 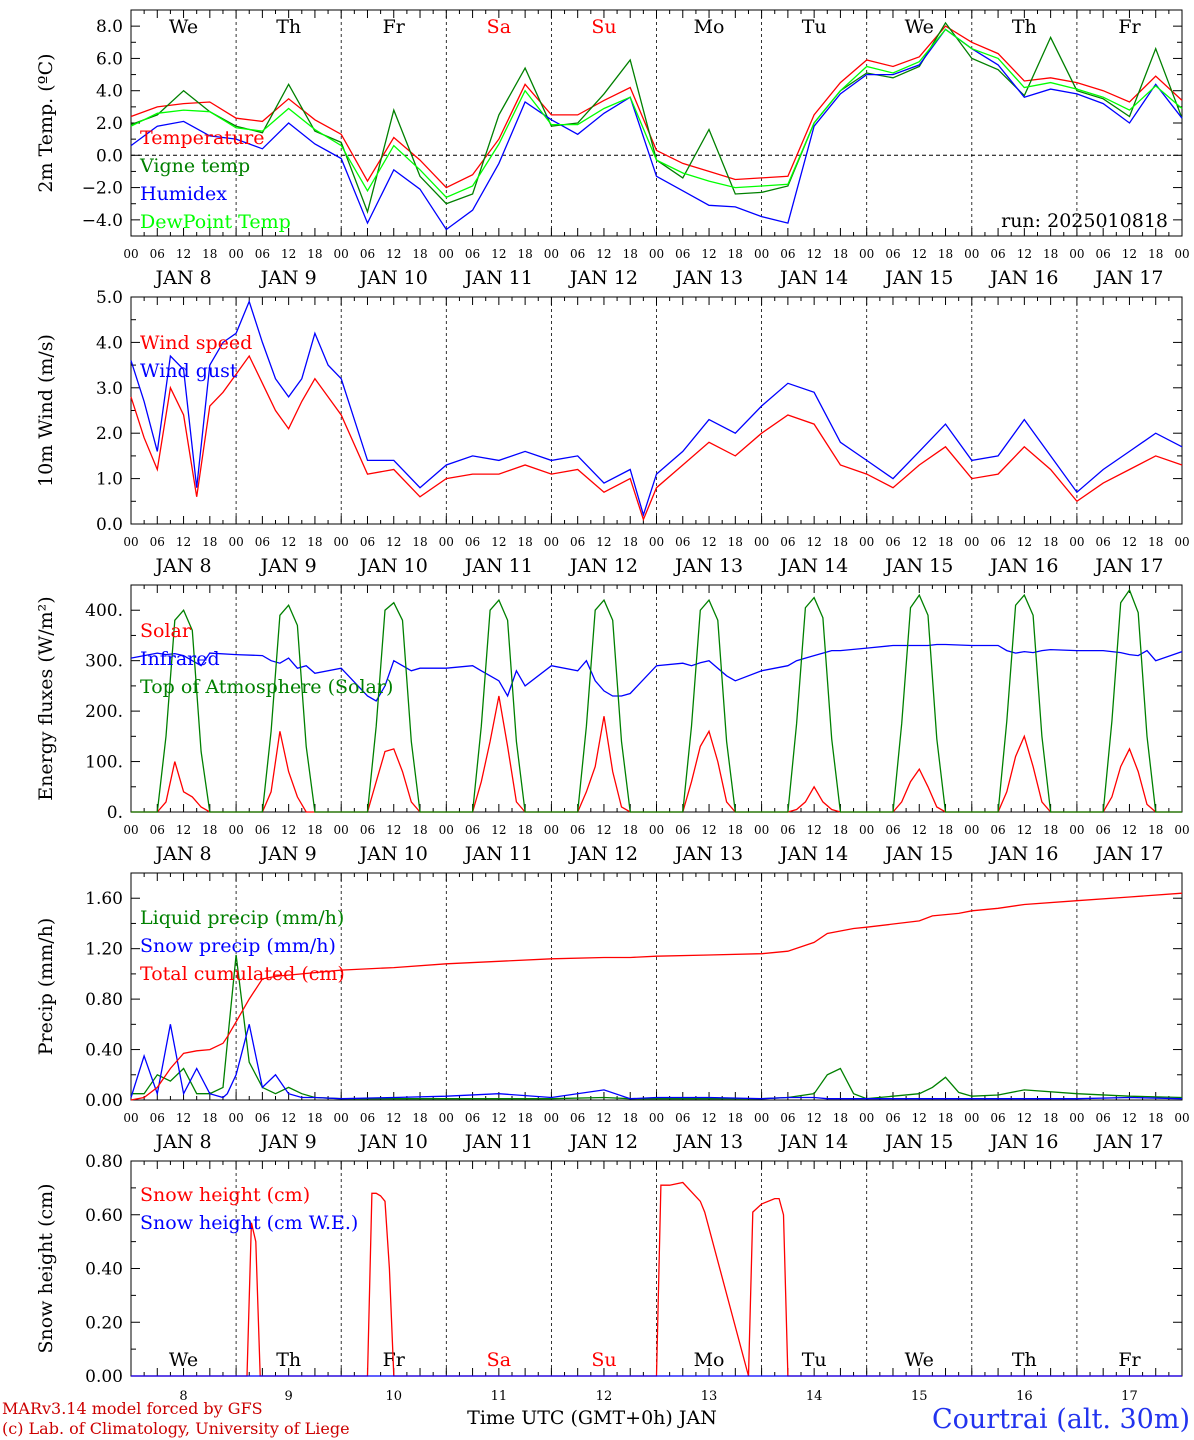 What do you see at coordinates (183, 194) in the screenshot?
I see `legend-entry: Humidex` at bounding box center [183, 194].